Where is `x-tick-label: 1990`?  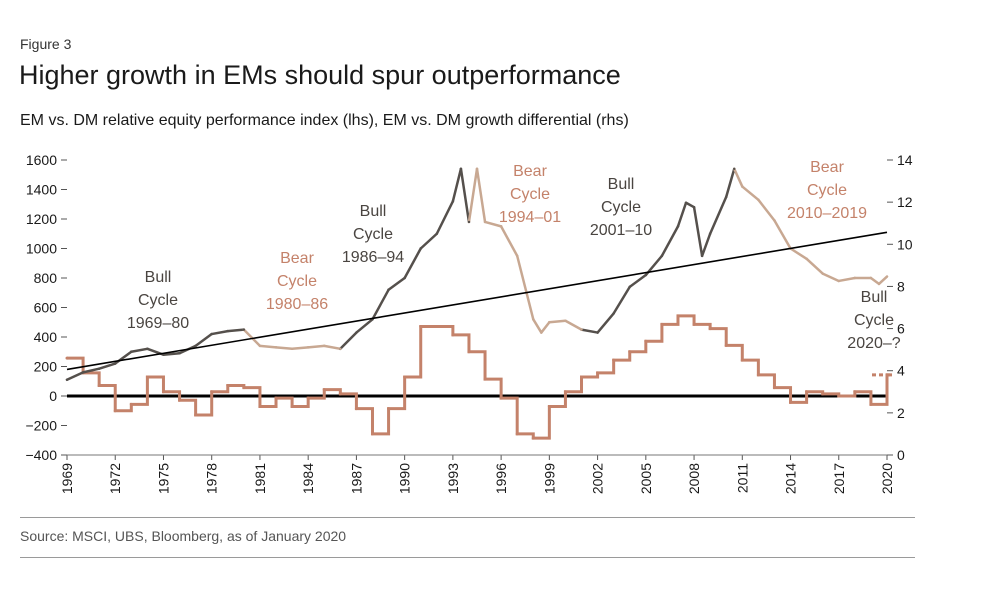
x-tick-label: 1990 is located at coordinates (405, 478).